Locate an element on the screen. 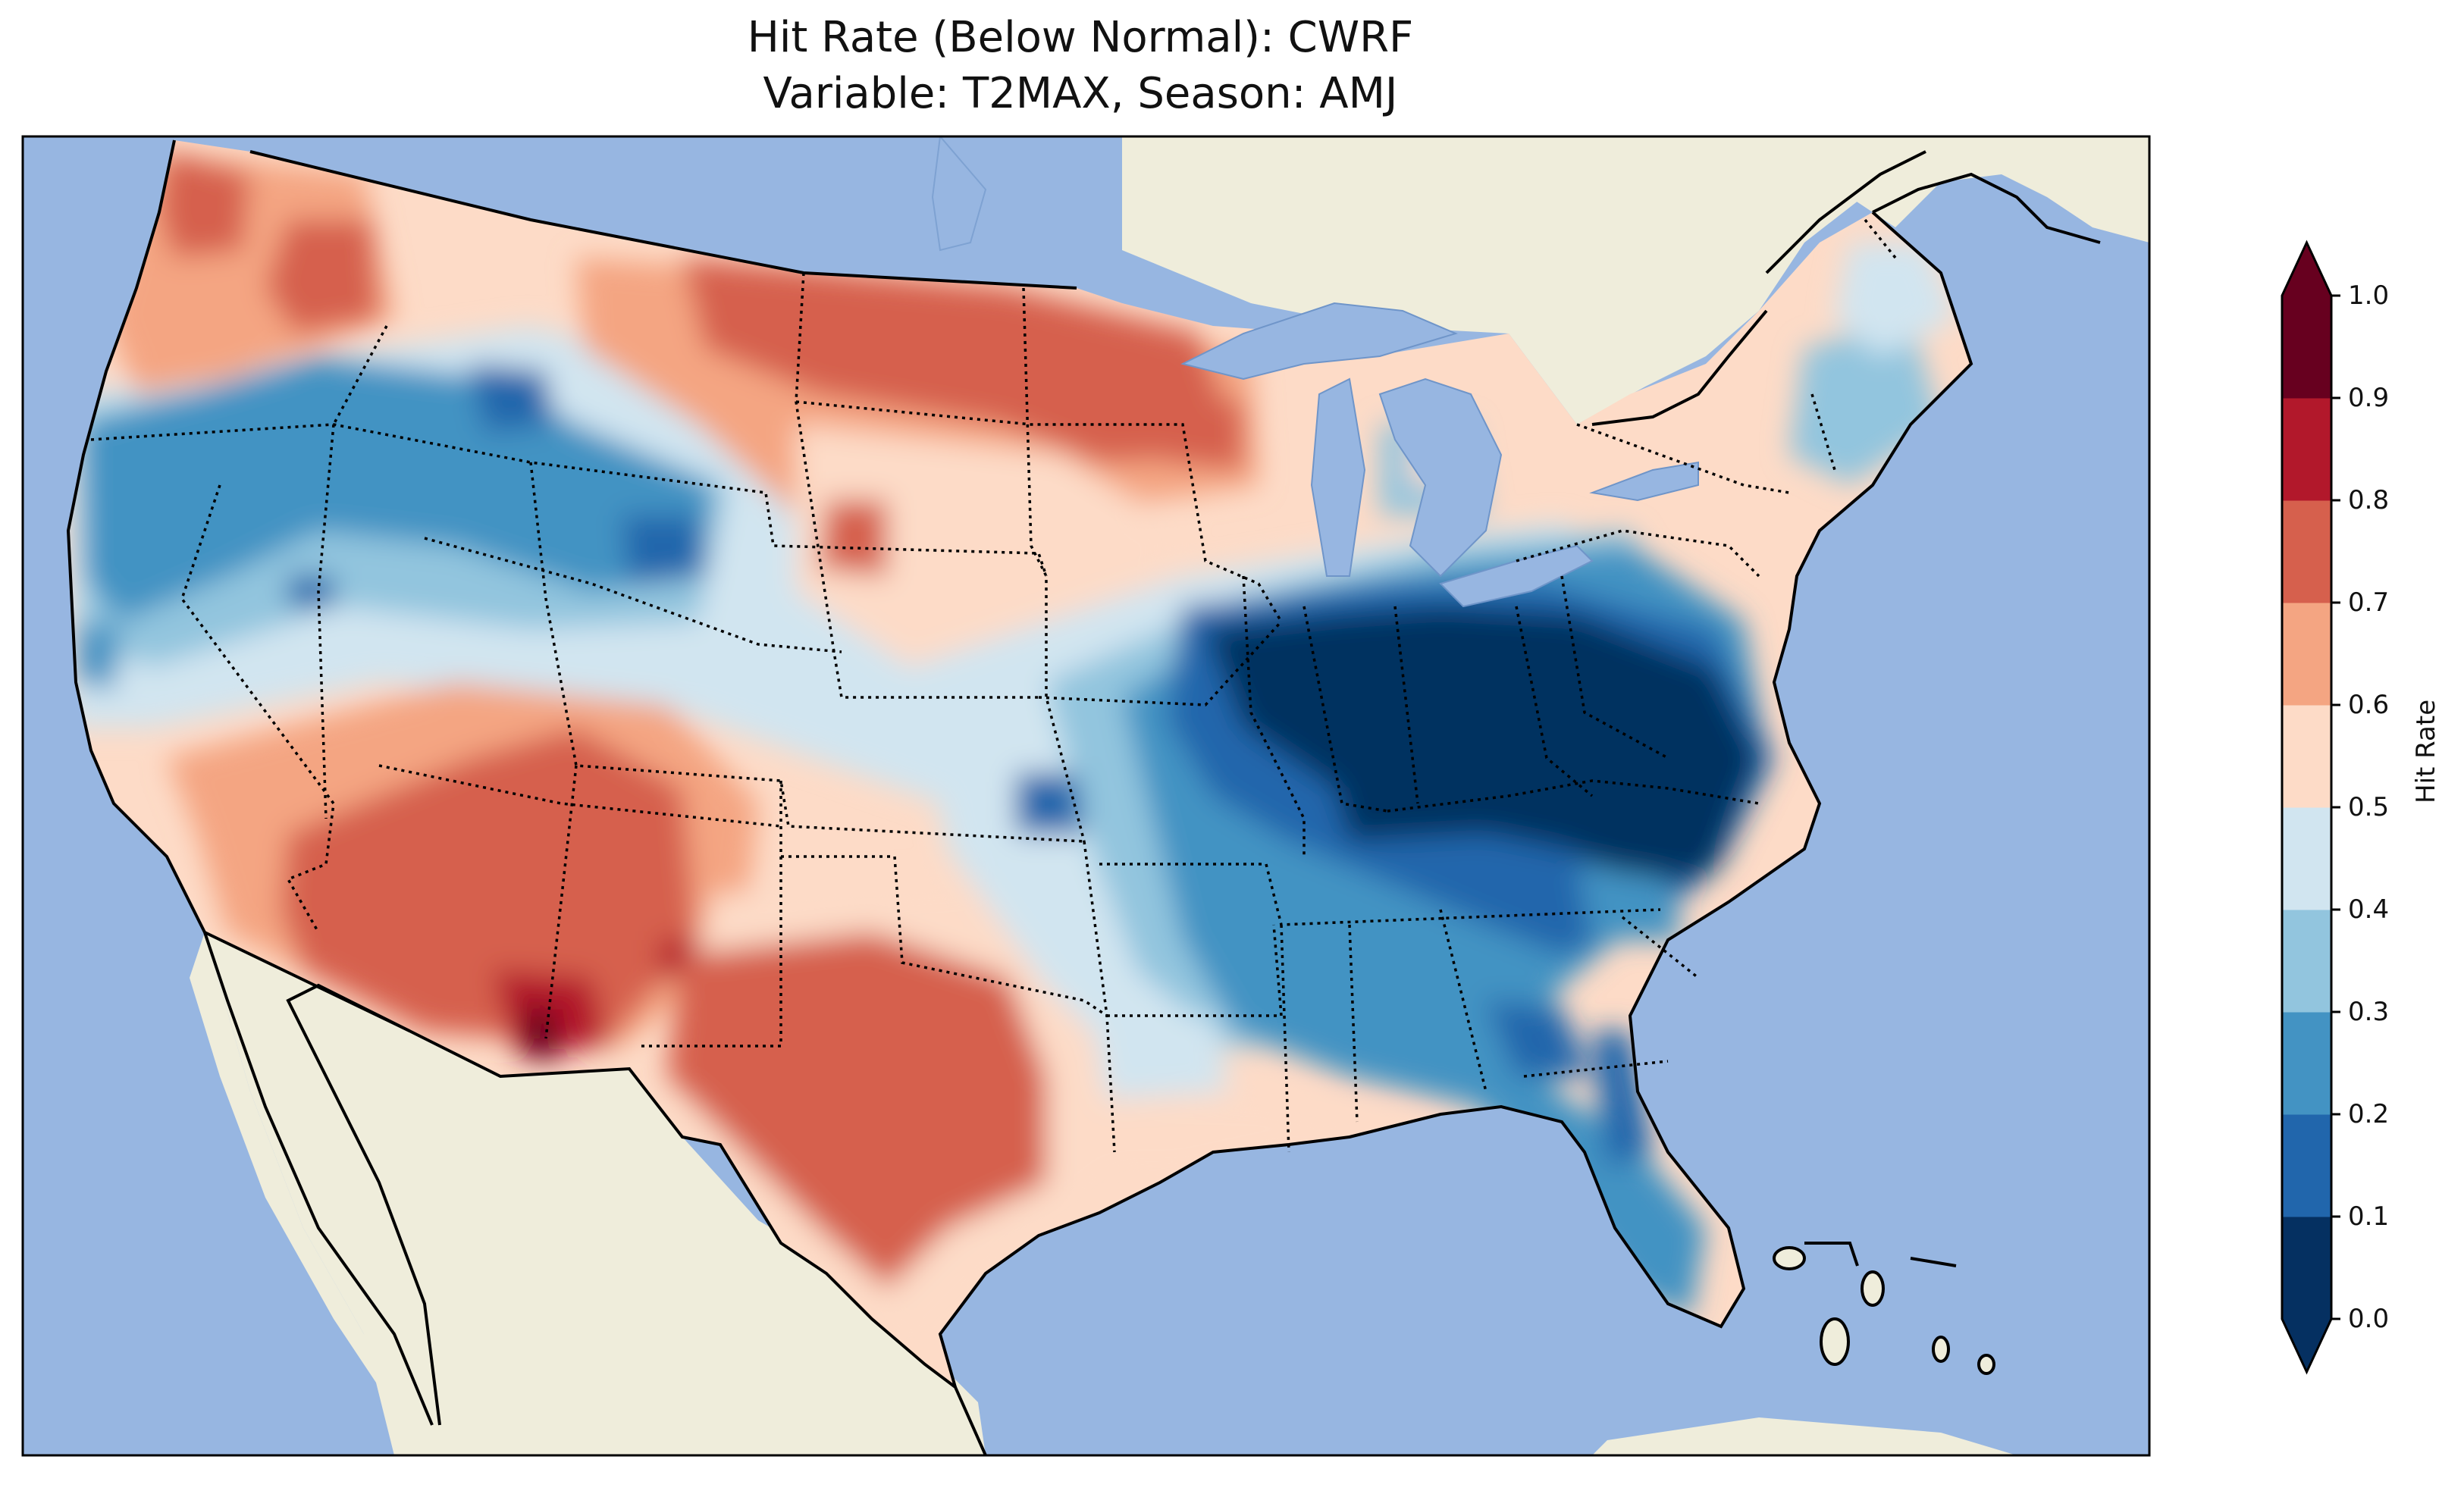 This screenshot has height=1494, width=2464. colorbar-tick-label: 0.9 is located at coordinates (2369, 398).